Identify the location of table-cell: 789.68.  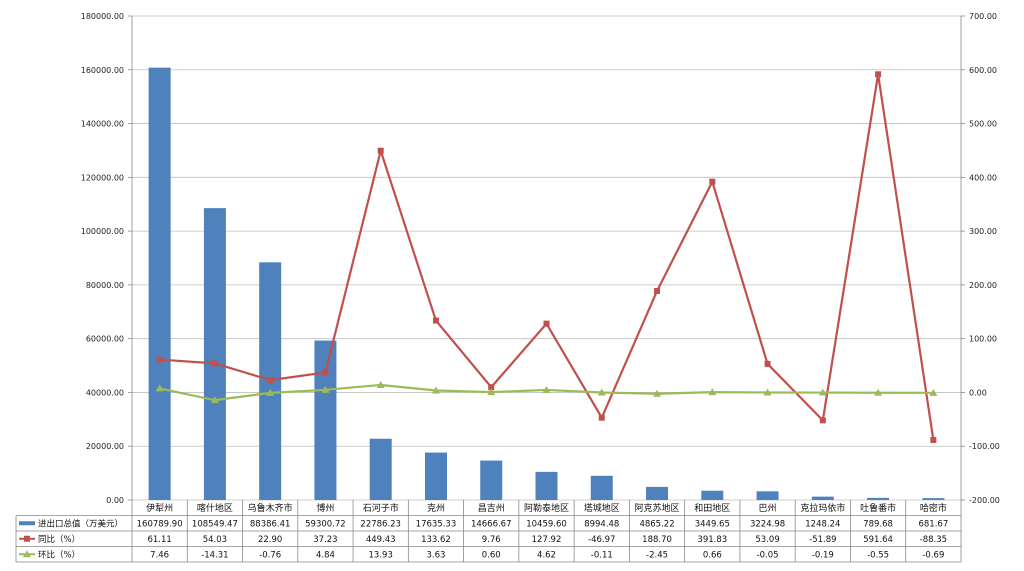
(878, 524).